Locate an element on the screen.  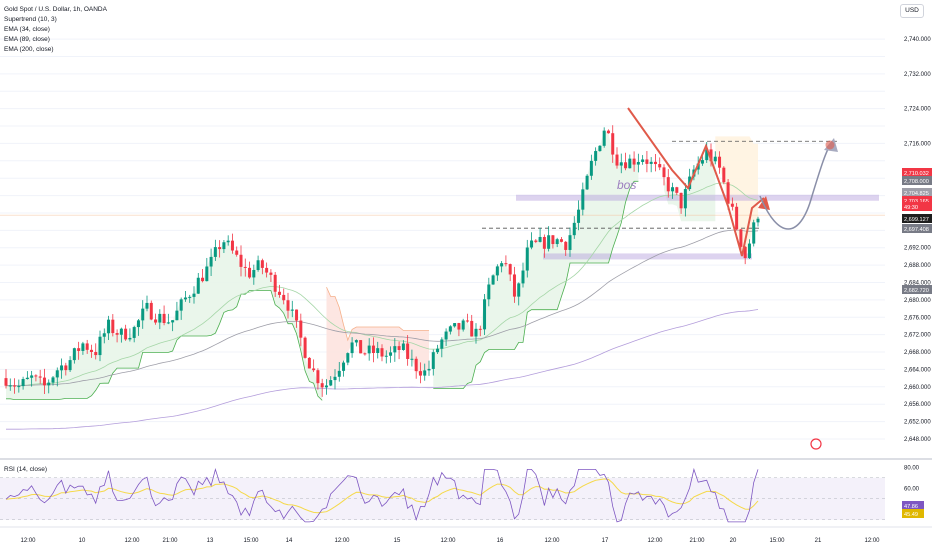
time-tick-label: 21 is located at coordinates (818, 541).